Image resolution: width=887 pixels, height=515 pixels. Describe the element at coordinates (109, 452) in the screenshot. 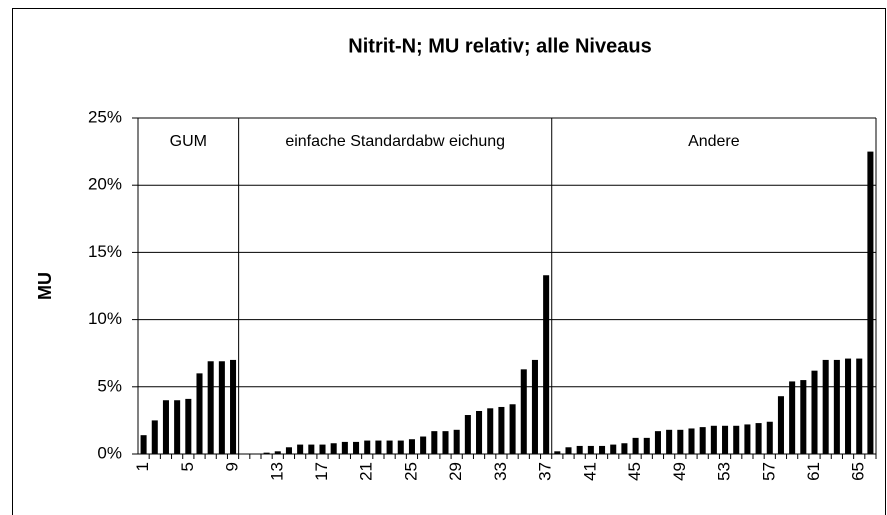

I see `y-tick-label: 0%` at that location.